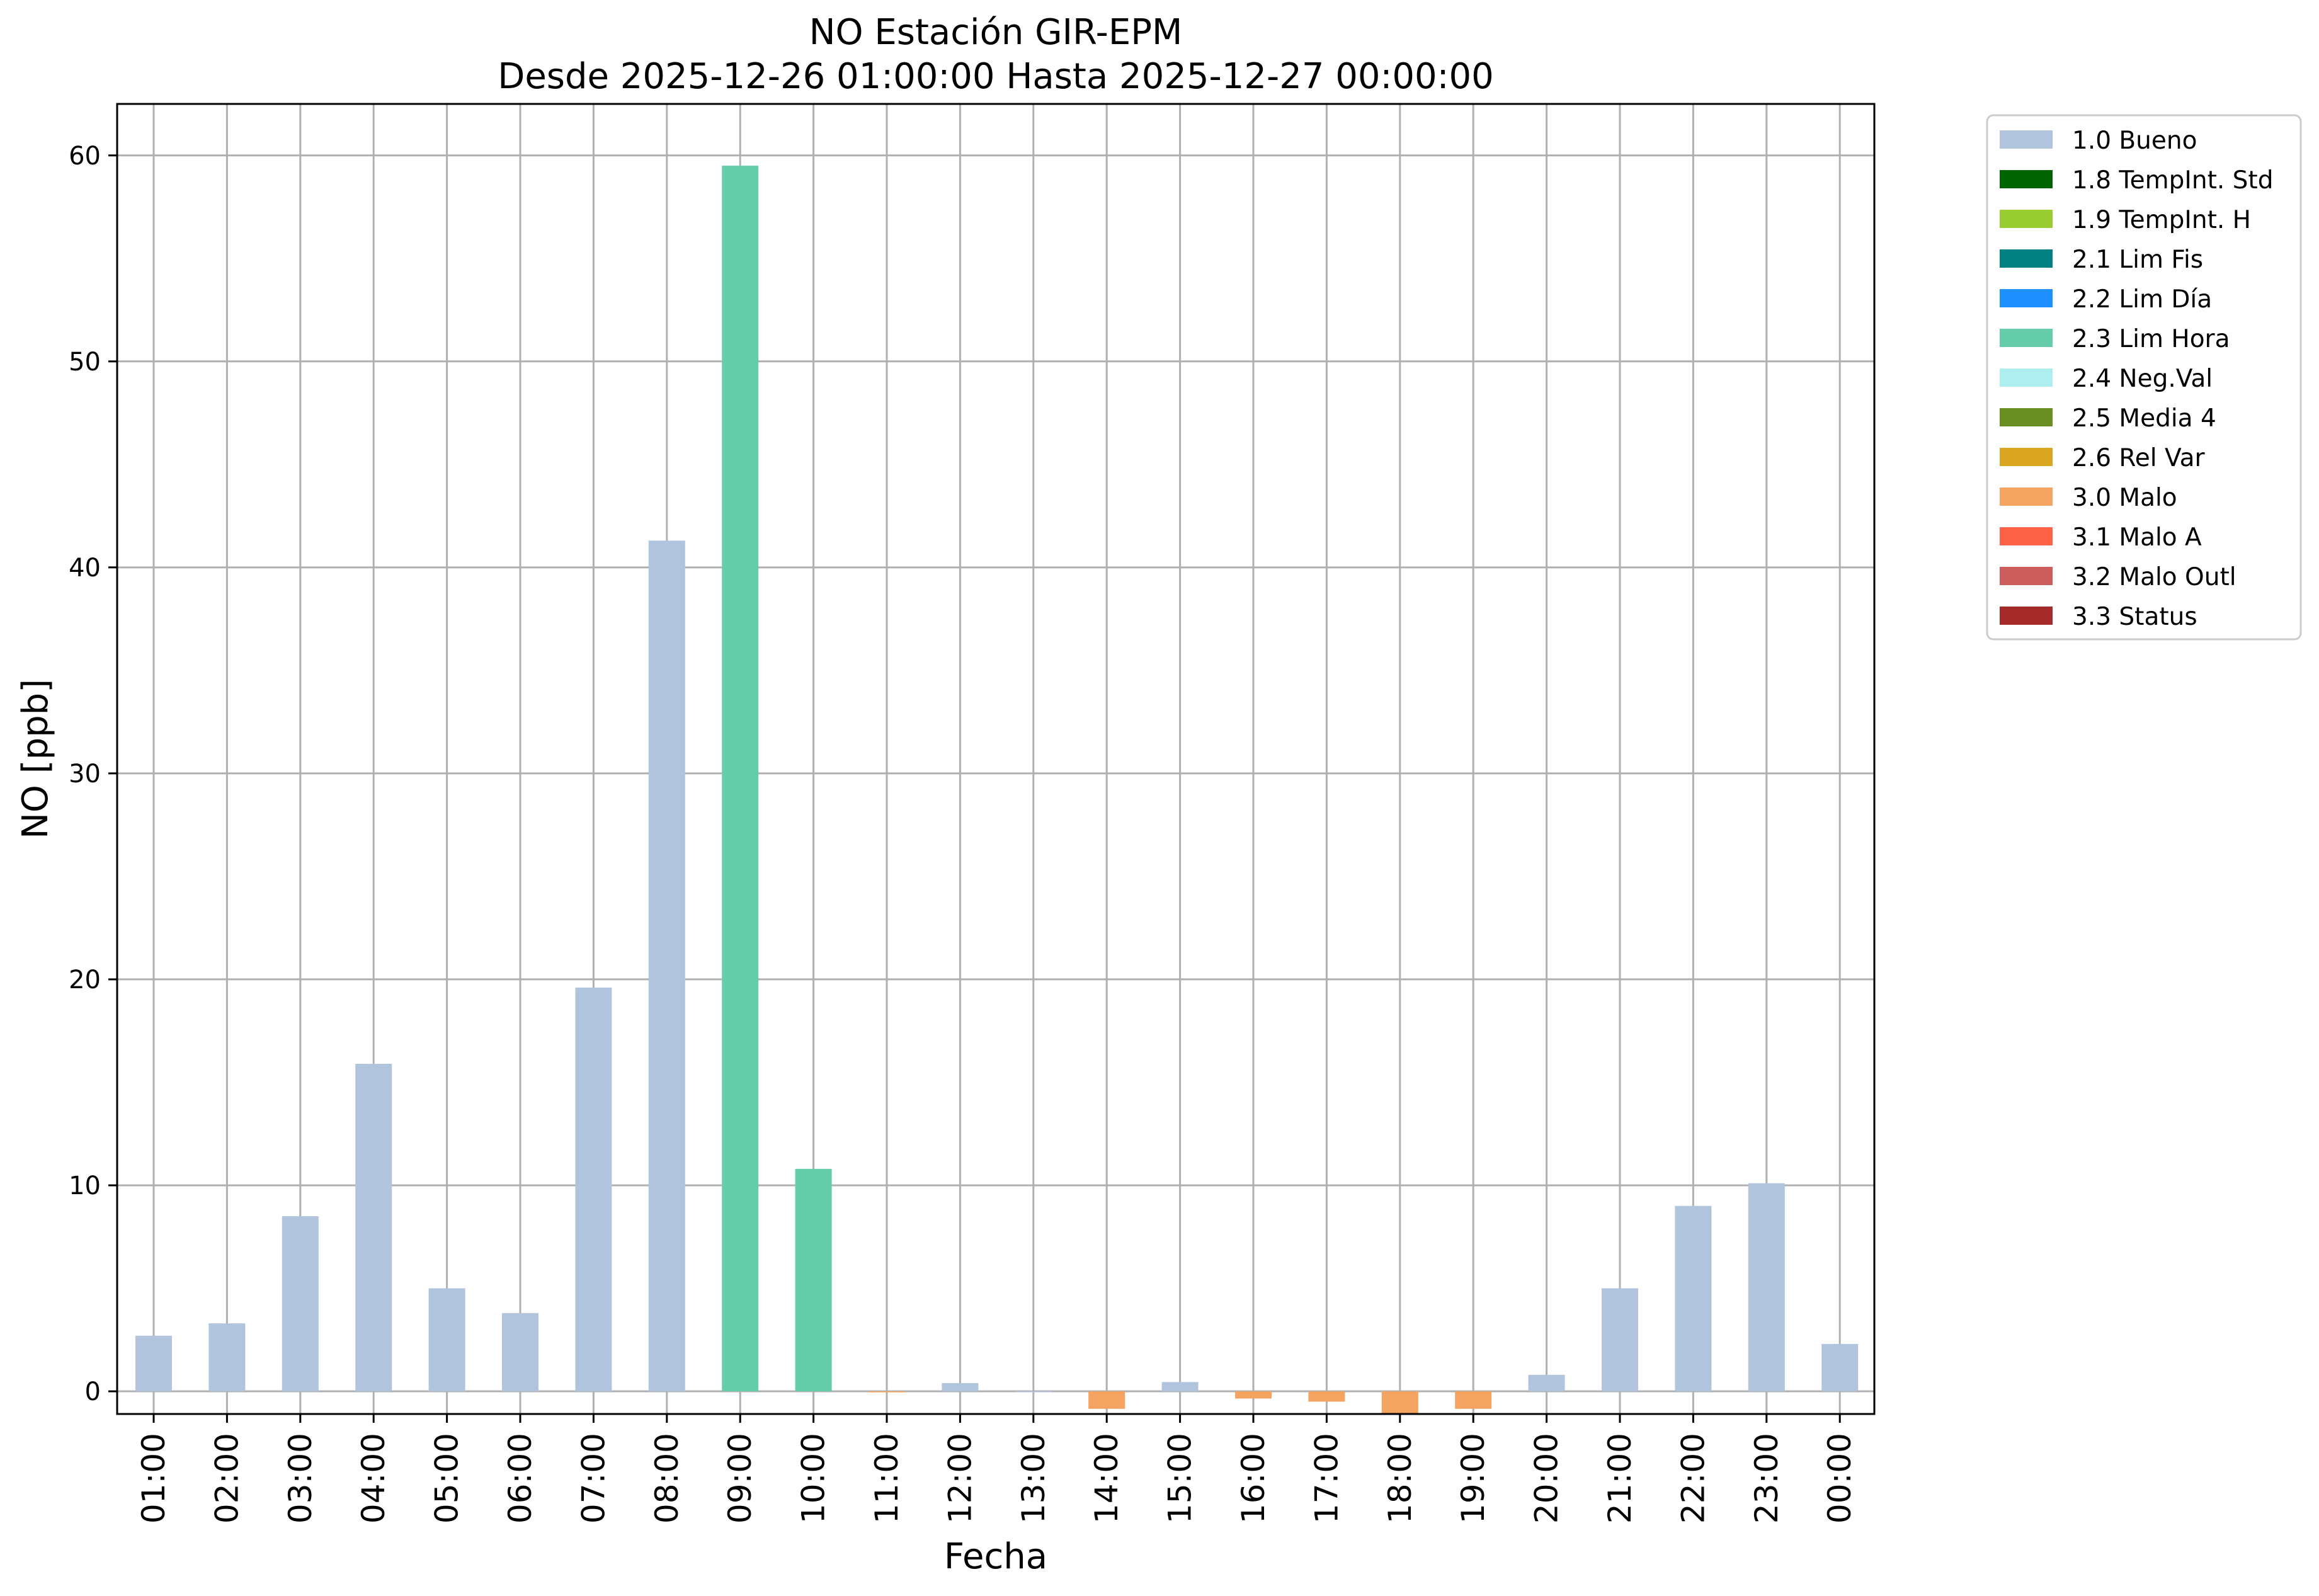 Image resolution: width=2319 pixels, height=1596 pixels. I want to click on x-tick-label: 11:00, so click(887, 1478).